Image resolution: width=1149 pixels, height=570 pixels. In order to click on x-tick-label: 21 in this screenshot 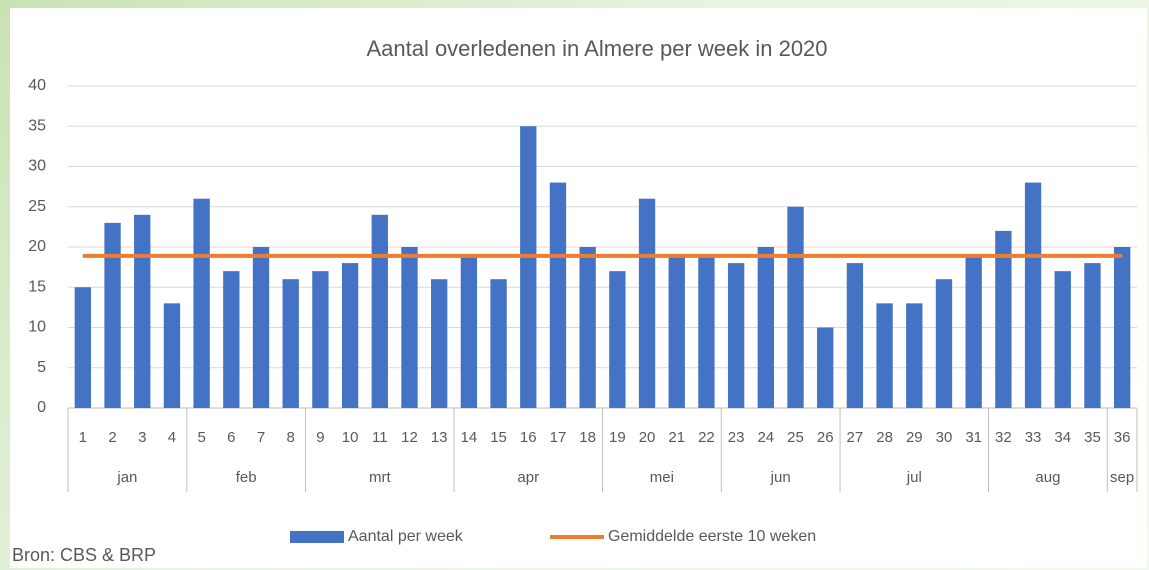, I will do `click(676, 437)`.